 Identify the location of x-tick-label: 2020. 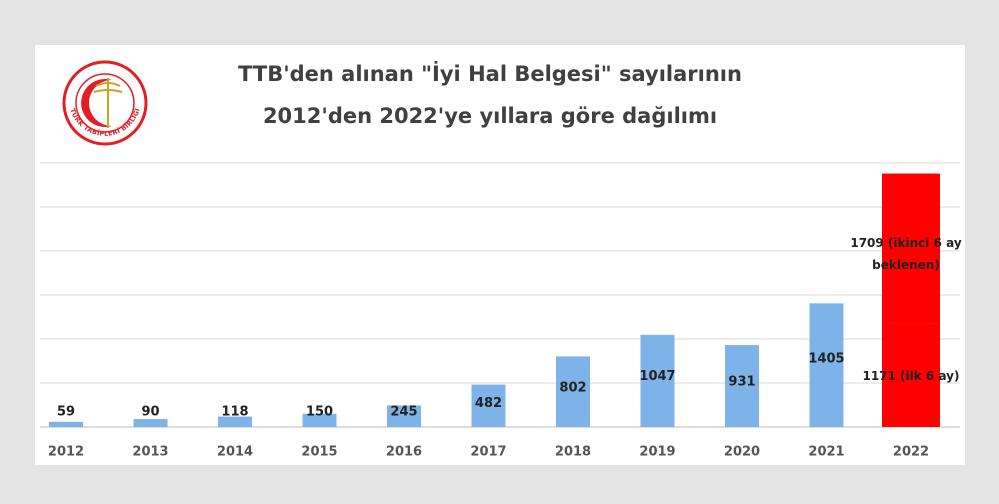
(742, 452).